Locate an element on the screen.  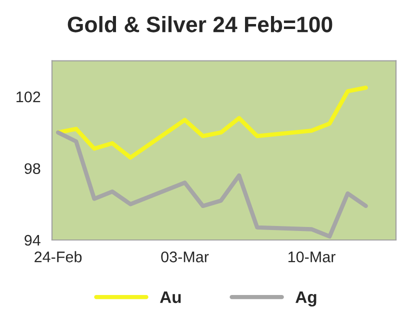
chart-title: Gold & Silver 24 Feb=100 is located at coordinates (200, 24).